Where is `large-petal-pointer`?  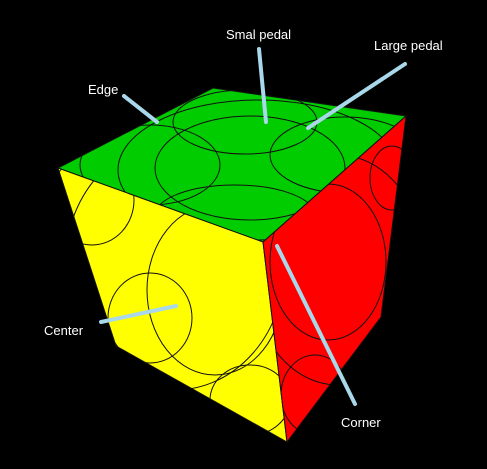 large-petal-pointer is located at coordinates (356, 96).